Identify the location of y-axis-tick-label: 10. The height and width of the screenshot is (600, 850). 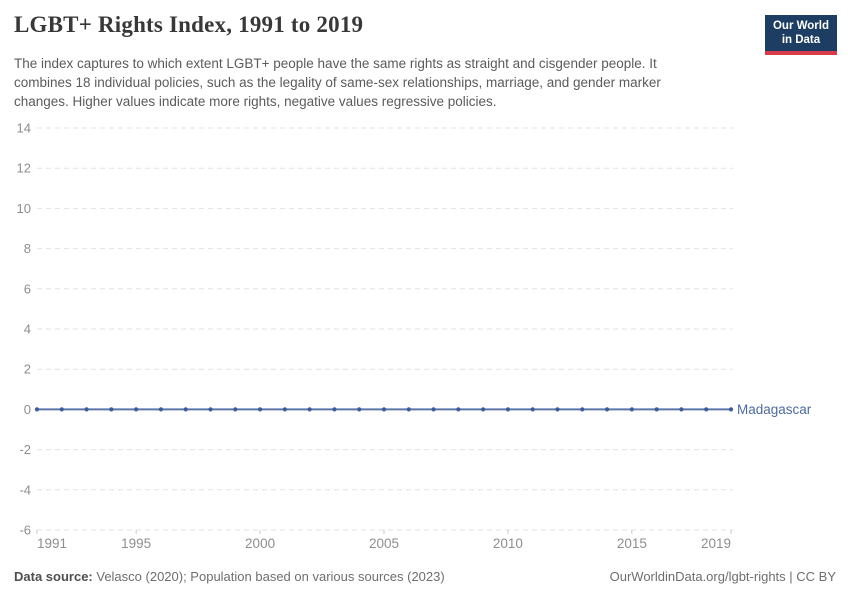
(24, 208).